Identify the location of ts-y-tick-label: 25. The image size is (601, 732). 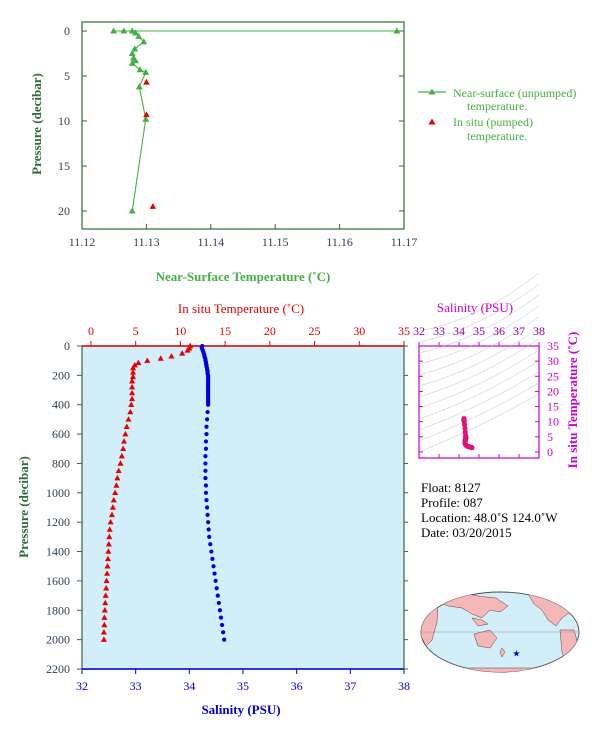
(553, 376).